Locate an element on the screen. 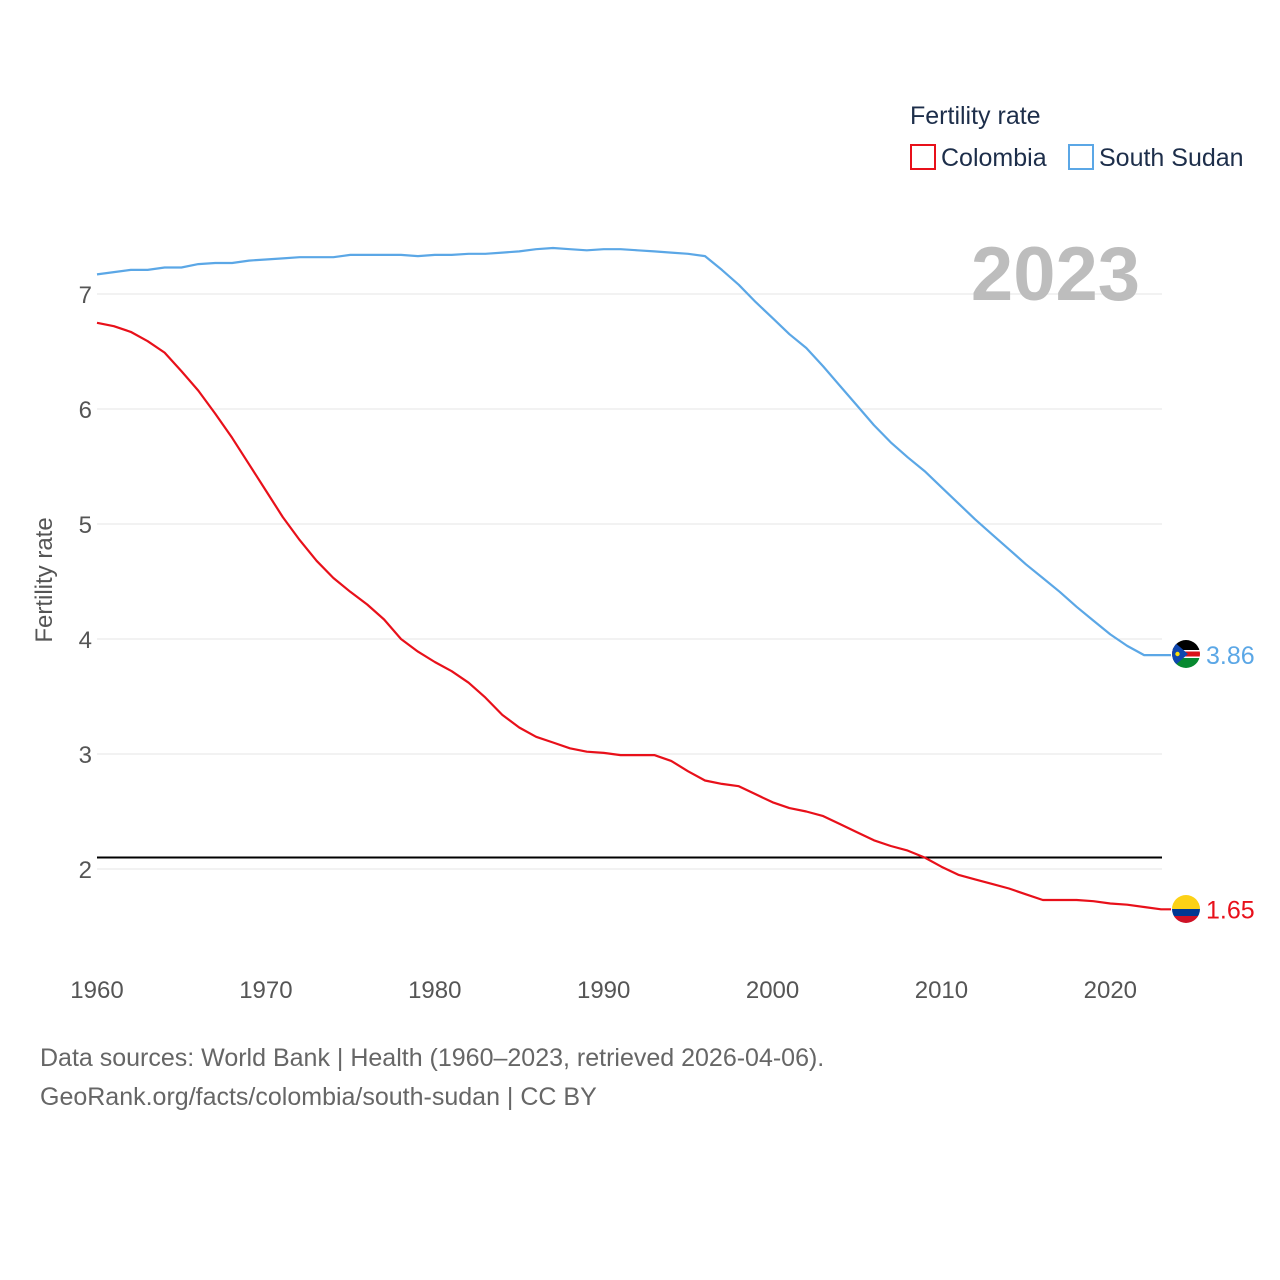 This screenshot has height=1280, width=1280. y-axis-ticks: 2 3 4 5 6 7 is located at coordinates (85, 583).